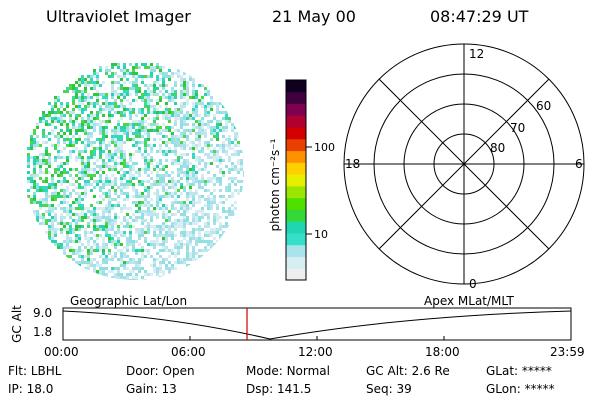 This screenshot has height=400, width=600. What do you see at coordinates (17, 324) in the screenshot?
I see `timeline-ylabel: GC Alt` at bounding box center [17, 324].